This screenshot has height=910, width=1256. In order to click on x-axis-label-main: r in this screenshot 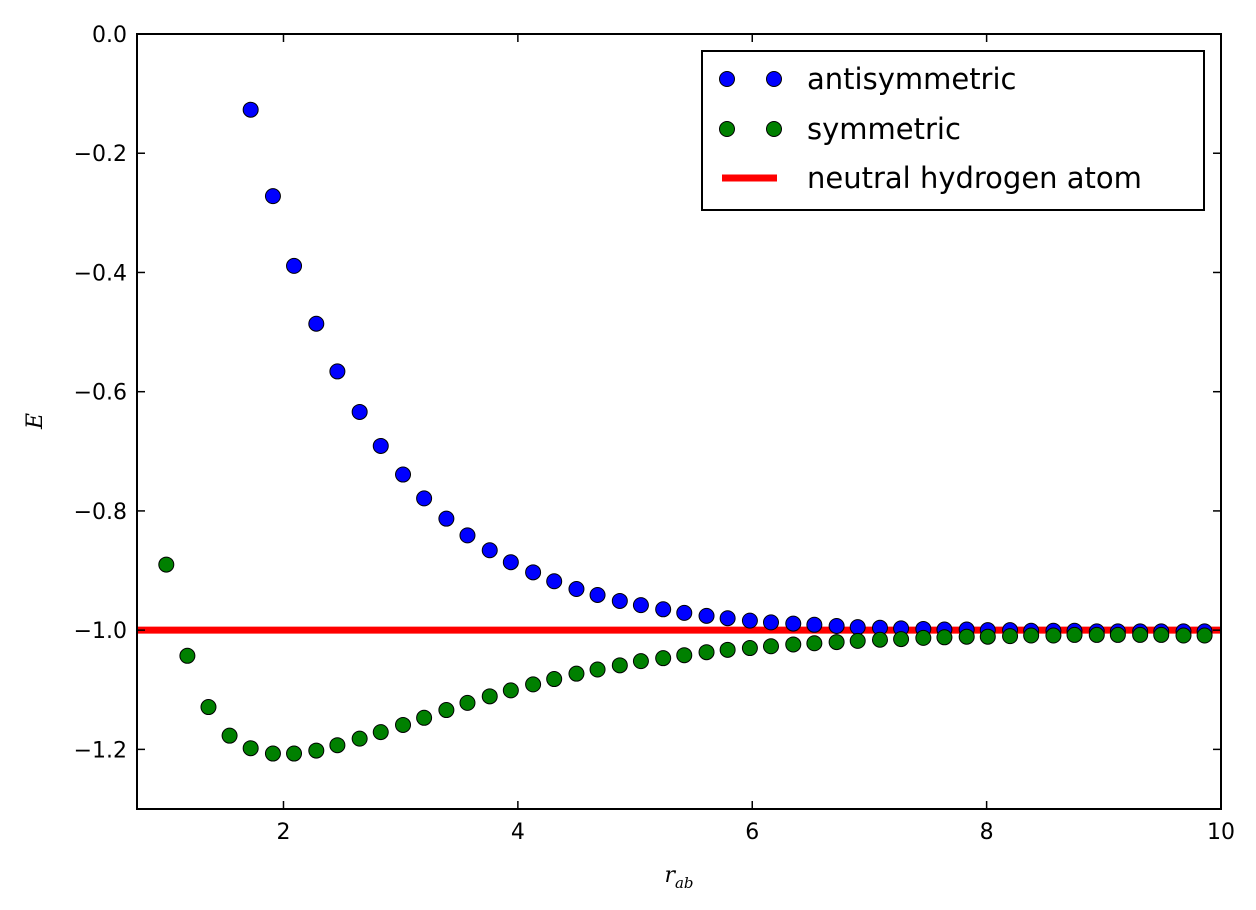, I will do `click(670, 875)`.